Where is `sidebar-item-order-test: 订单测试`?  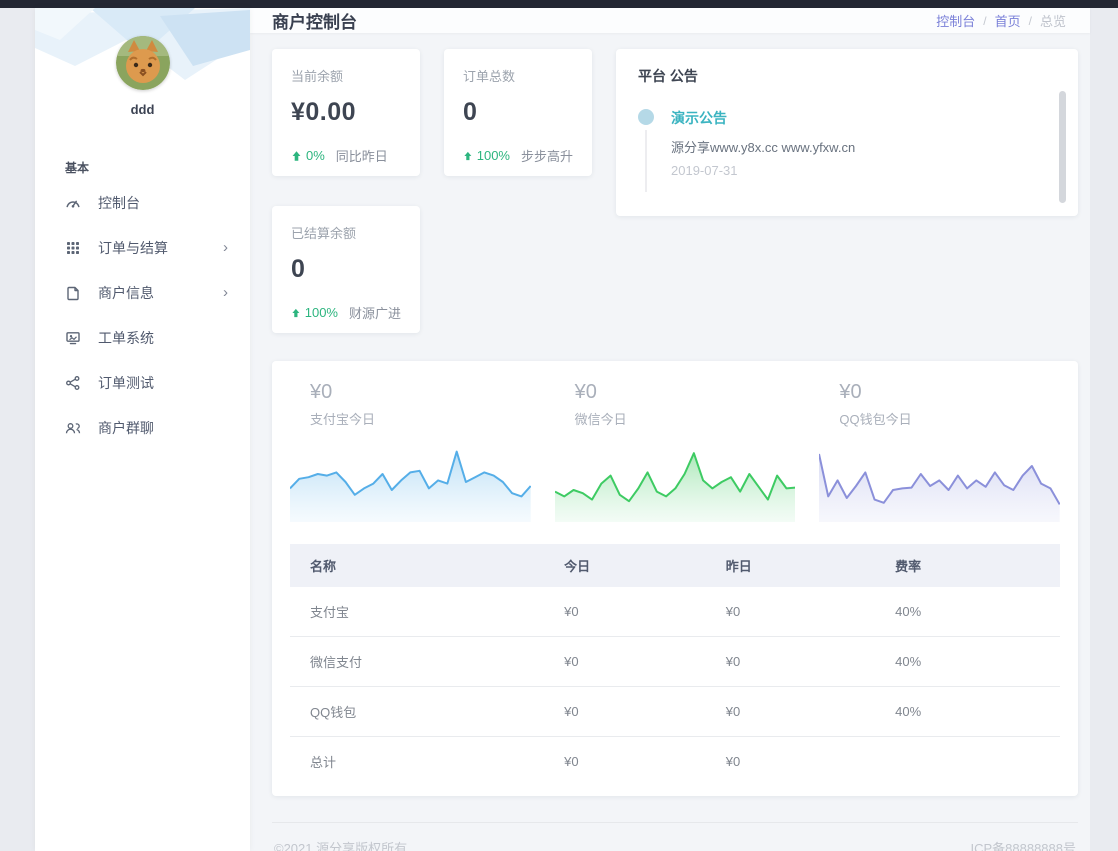 sidebar-item-order-test: 订单测试 is located at coordinates (142, 382).